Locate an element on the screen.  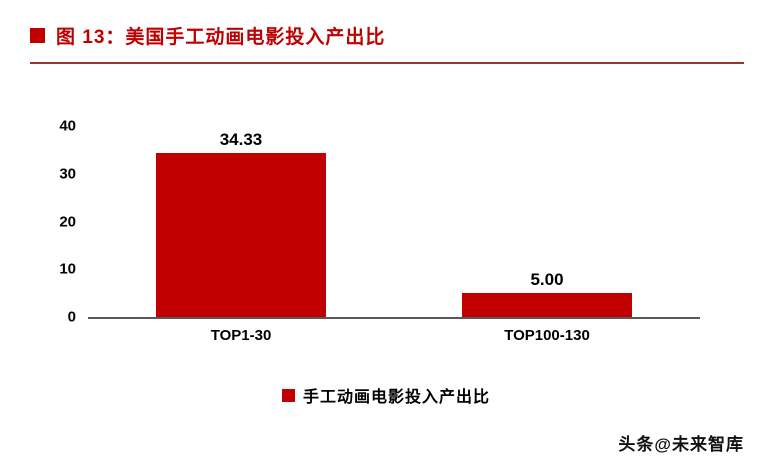
legend-label: 手工动画电影投入产出比 is located at coordinates (396, 397).